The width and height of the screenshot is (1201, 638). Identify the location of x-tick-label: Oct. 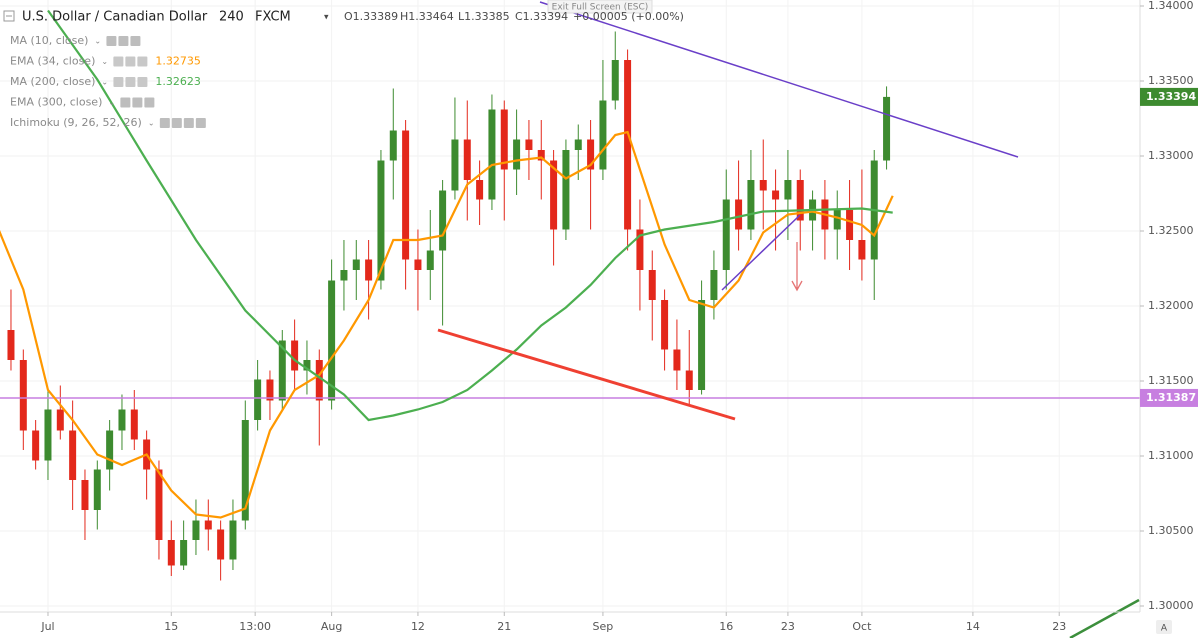
(862, 626).